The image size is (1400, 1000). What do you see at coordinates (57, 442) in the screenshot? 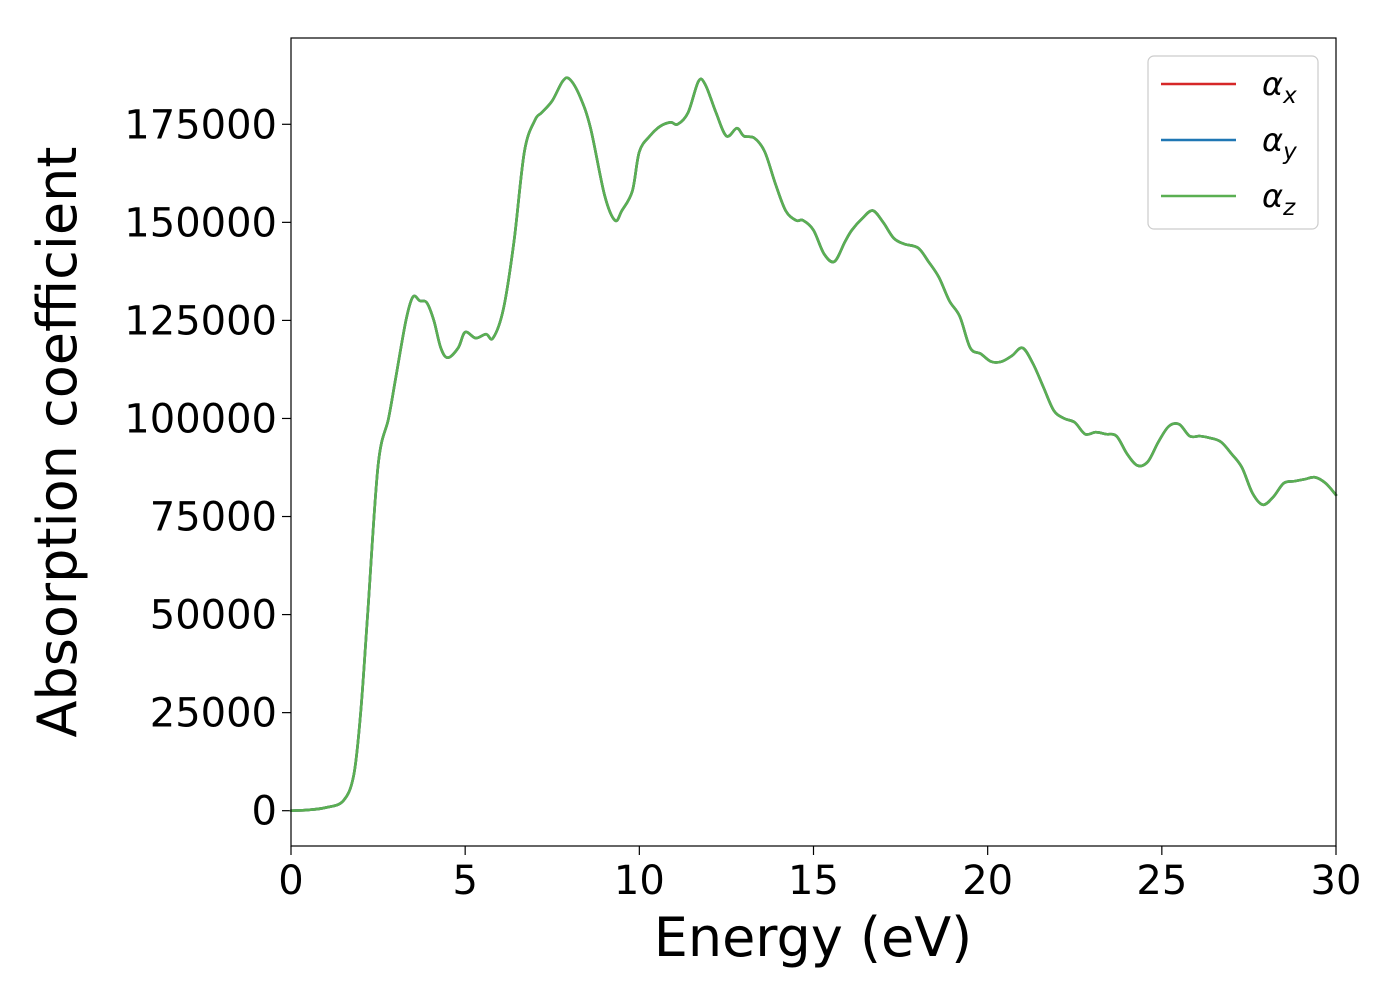
I see `y-axis-label: Absorption coefficient` at bounding box center [57, 442].